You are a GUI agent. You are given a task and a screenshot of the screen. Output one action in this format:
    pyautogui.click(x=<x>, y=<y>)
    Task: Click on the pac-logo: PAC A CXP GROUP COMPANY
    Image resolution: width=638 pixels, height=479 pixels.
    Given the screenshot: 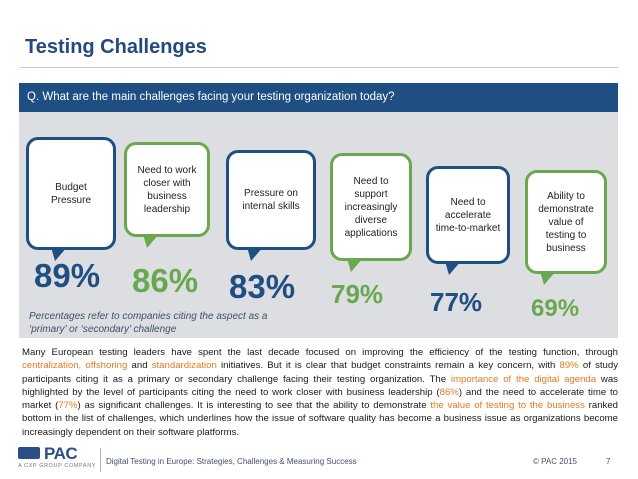 What is the action you would take?
    pyautogui.click(x=57, y=458)
    